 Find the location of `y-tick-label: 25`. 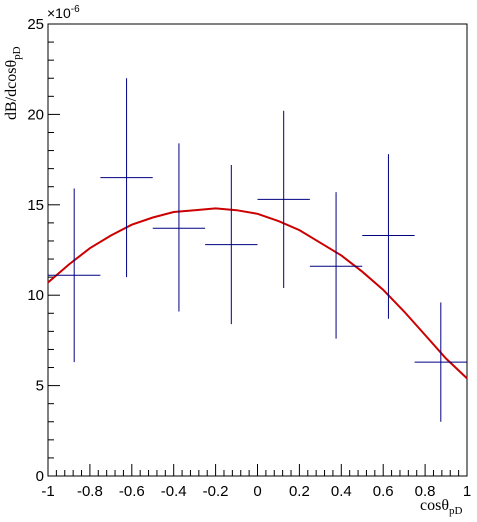

y-tick-label: 25 is located at coordinates (35, 24).